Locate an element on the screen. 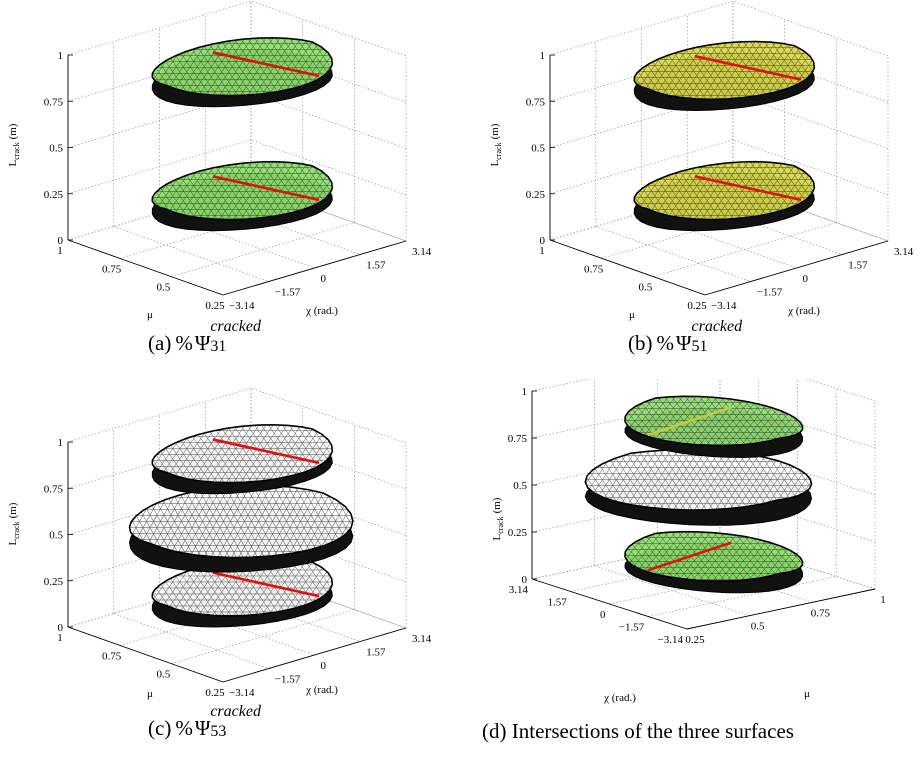 This screenshot has width=924, height=758. mutick-d-1: 0.75 is located at coordinates (821, 613).